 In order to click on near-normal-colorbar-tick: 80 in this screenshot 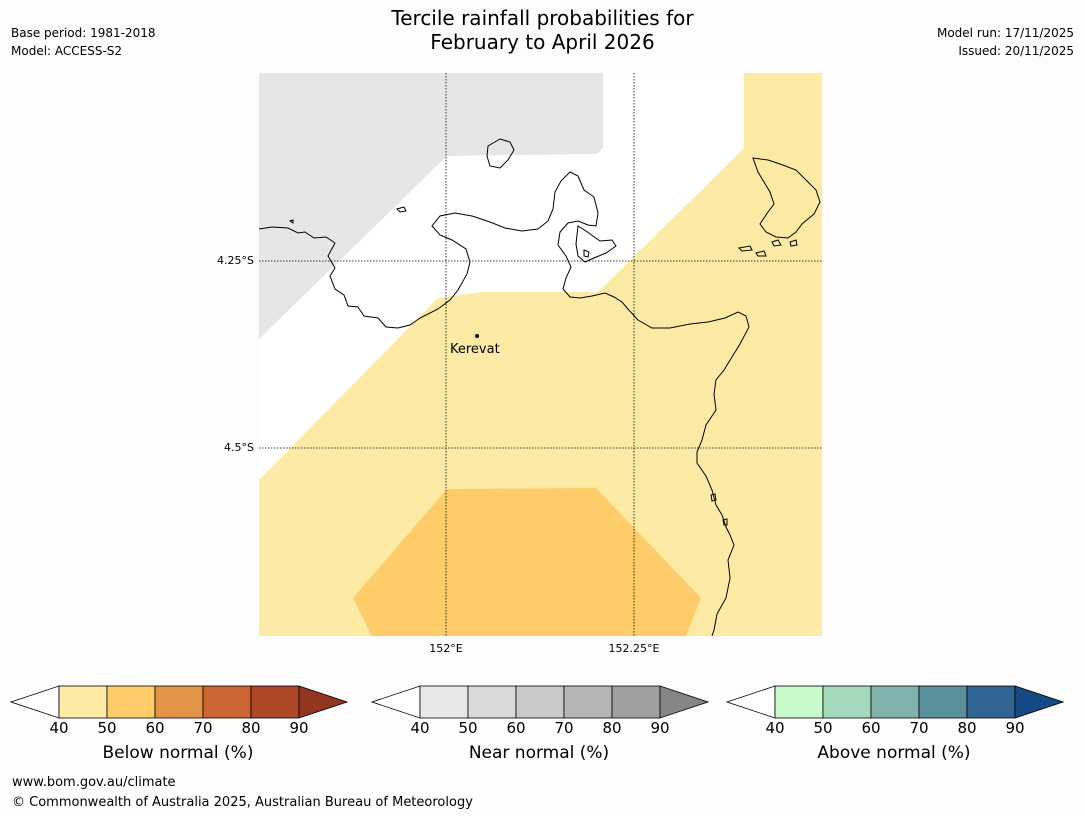, I will do `click(612, 728)`.